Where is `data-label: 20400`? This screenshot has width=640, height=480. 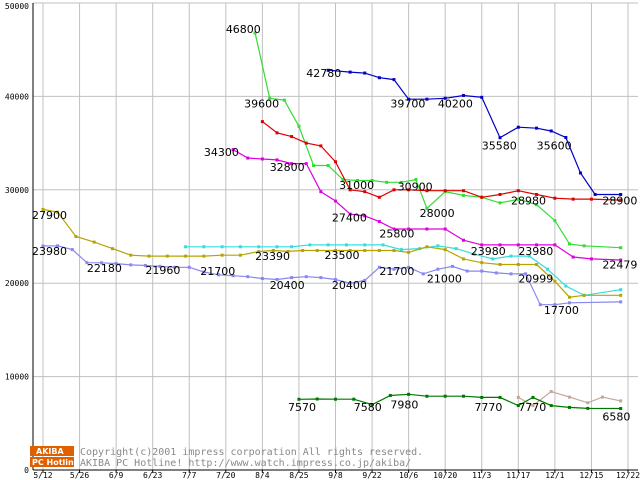
data-label: 20400 is located at coordinates (287, 285).